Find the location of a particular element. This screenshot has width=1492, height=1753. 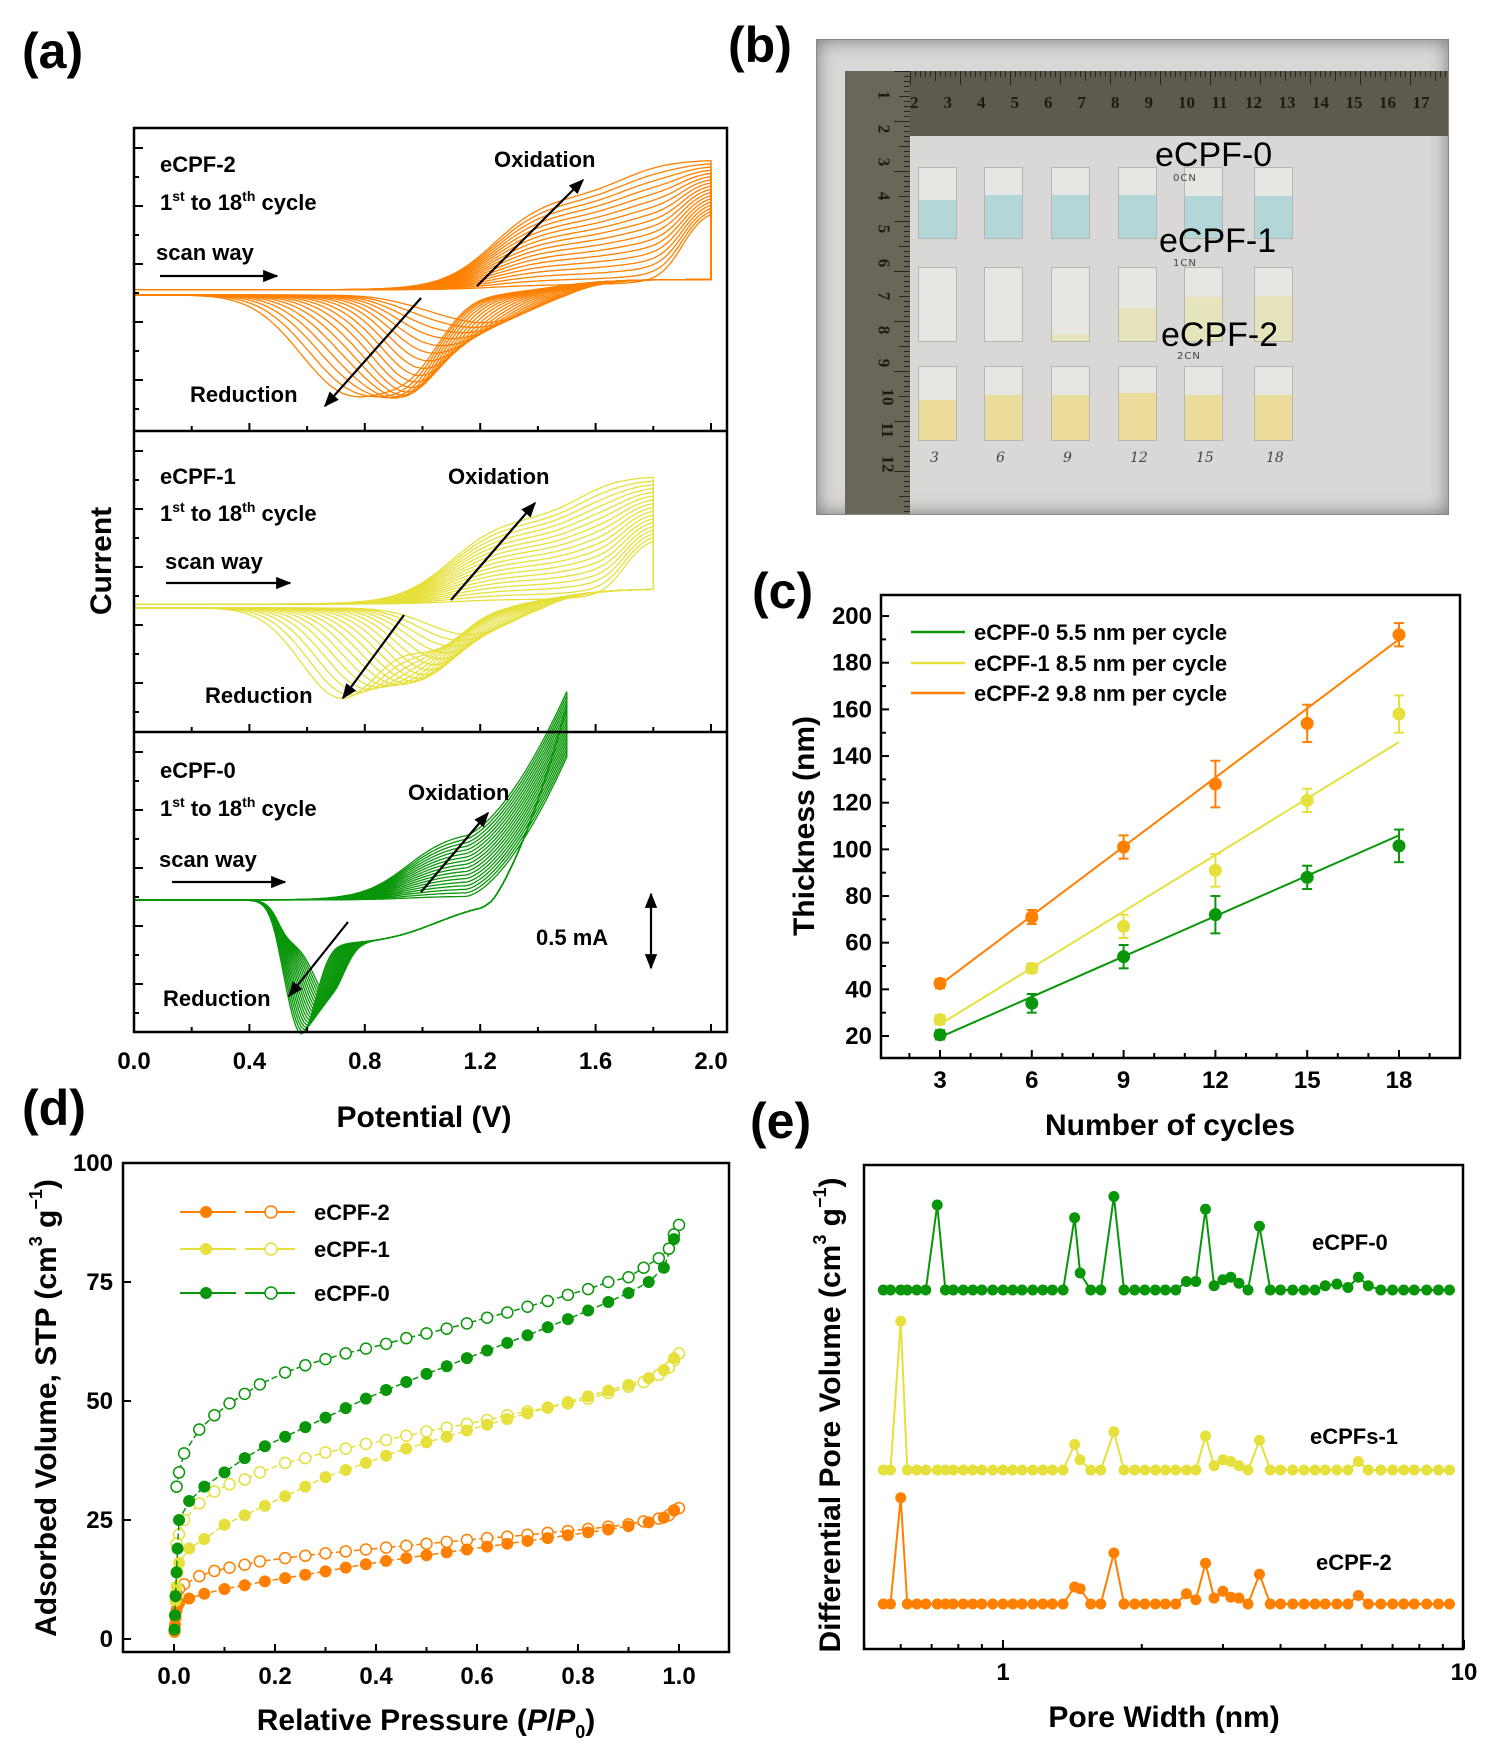

legend-open-marker is located at coordinates (271, 1212).